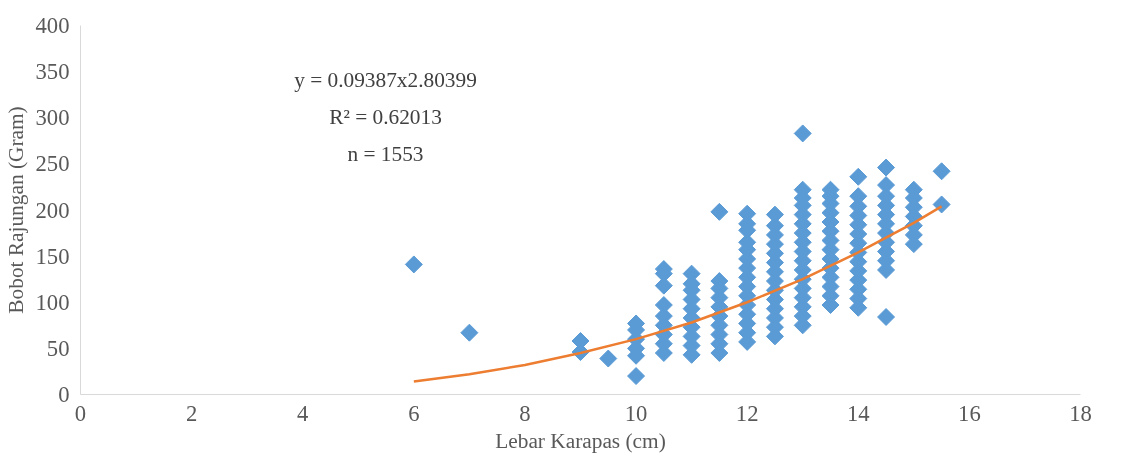  Describe the element at coordinates (414, 413) in the screenshot. I see `x-tick-label: 6` at that location.